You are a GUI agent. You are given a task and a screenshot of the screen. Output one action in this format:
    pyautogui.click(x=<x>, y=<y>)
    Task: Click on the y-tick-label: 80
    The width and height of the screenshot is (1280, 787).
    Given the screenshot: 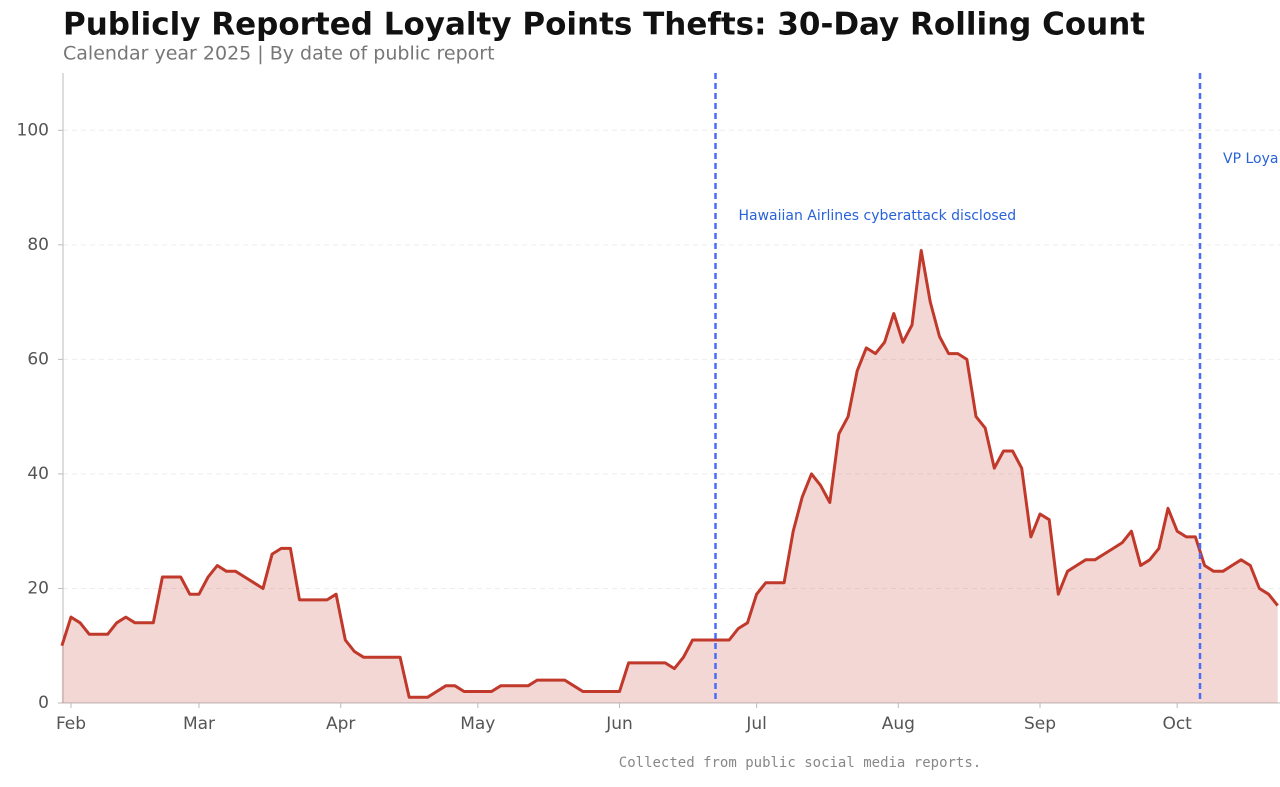 What is the action you would take?
    pyautogui.click(x=38, y=245)
    